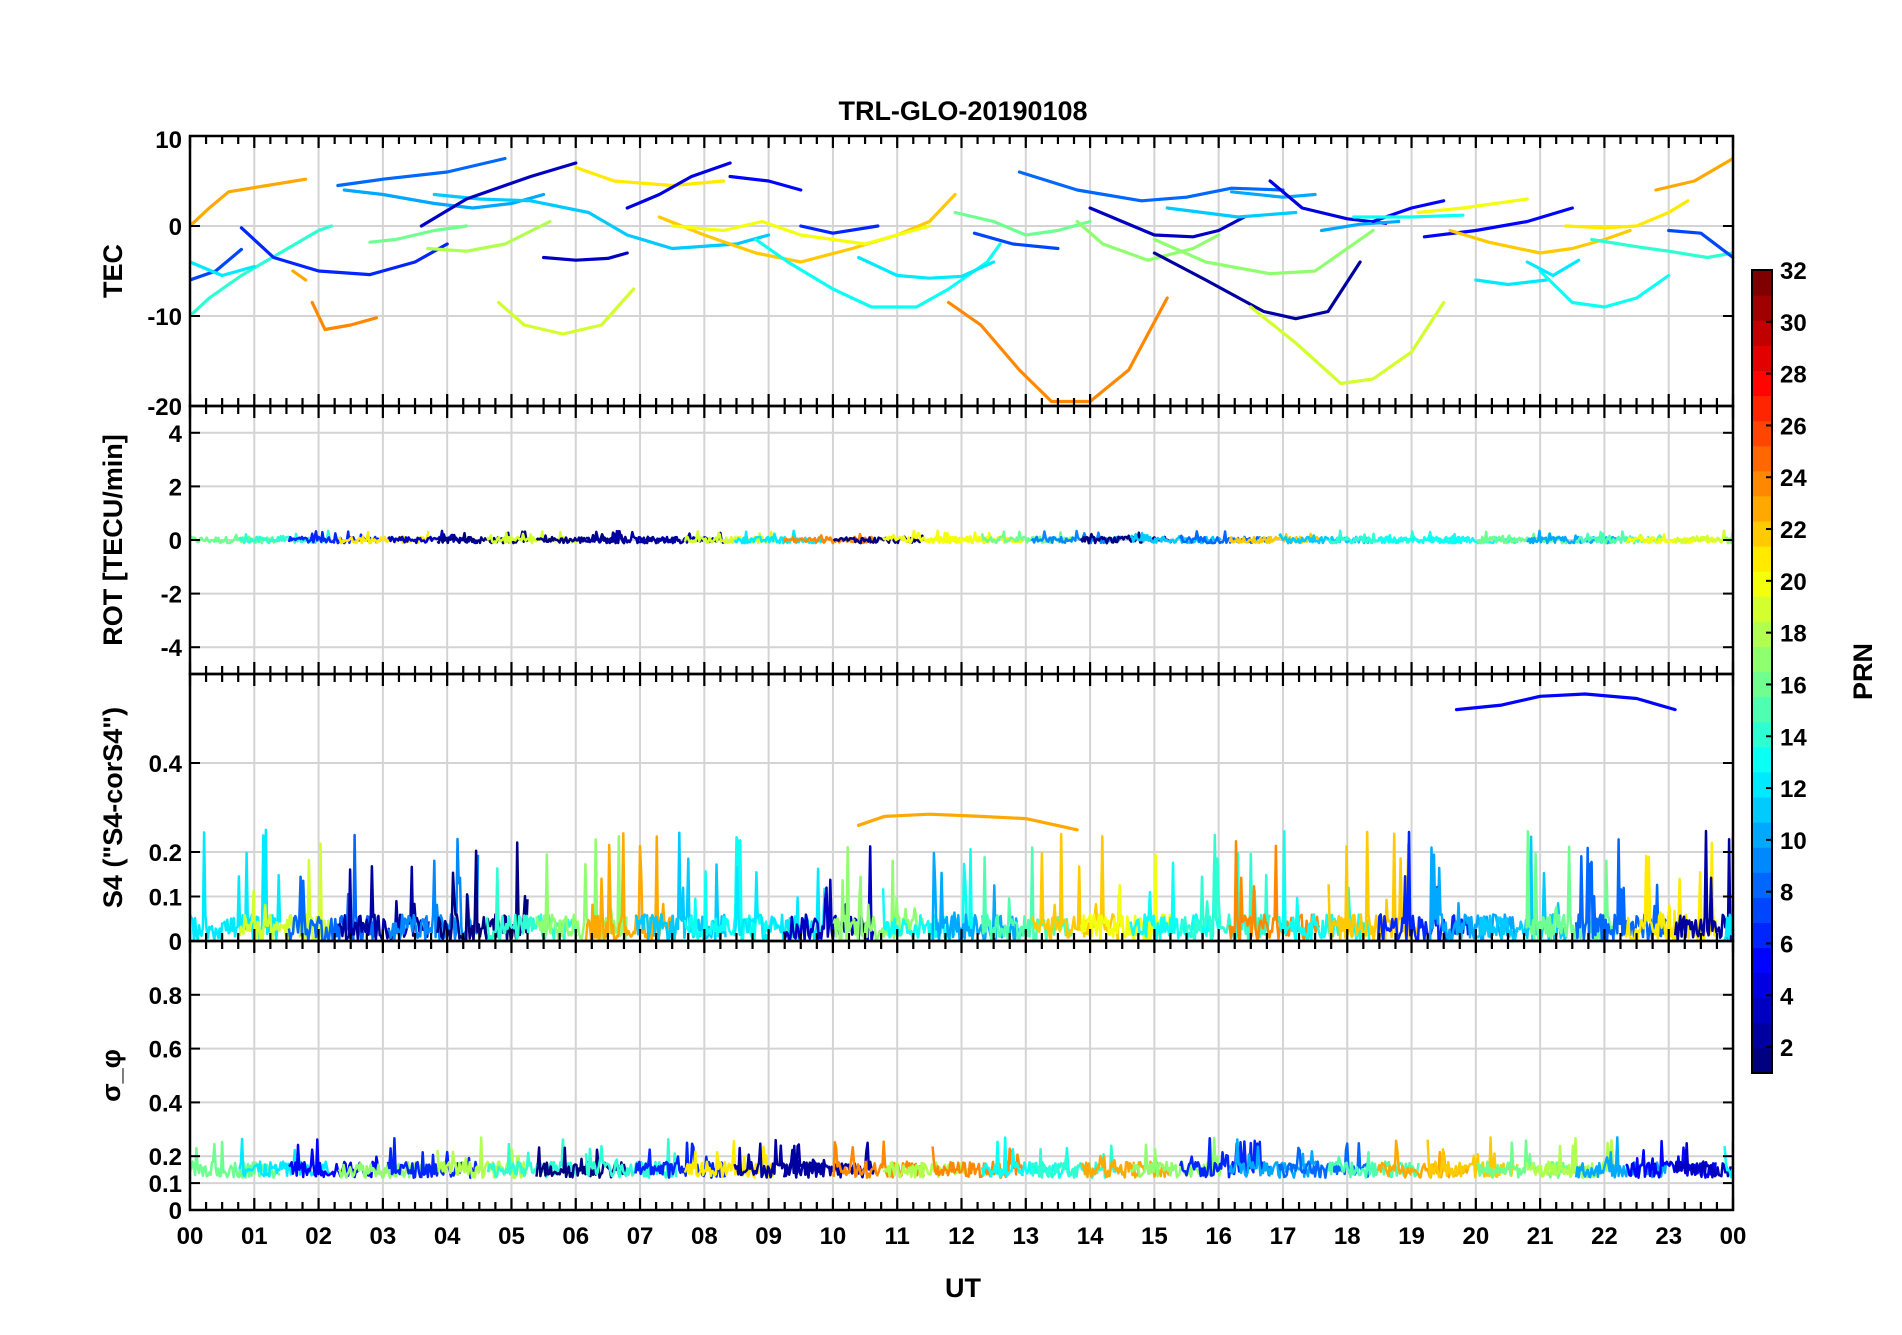 The width and height of the screenshot is (1902, 1335). What do you see at coordinates (961, 1157) in the screenshot?
I see `plot-area-sigma_phi` at bounding box center [961, 1157].